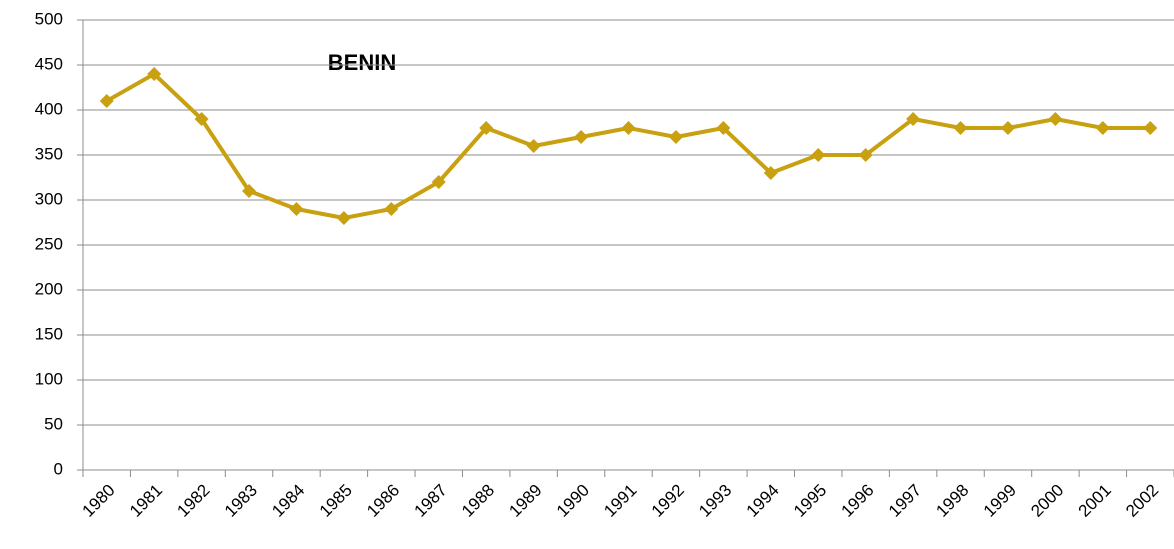  I want to click on x-tick-label: 1988, so click(478, 501).